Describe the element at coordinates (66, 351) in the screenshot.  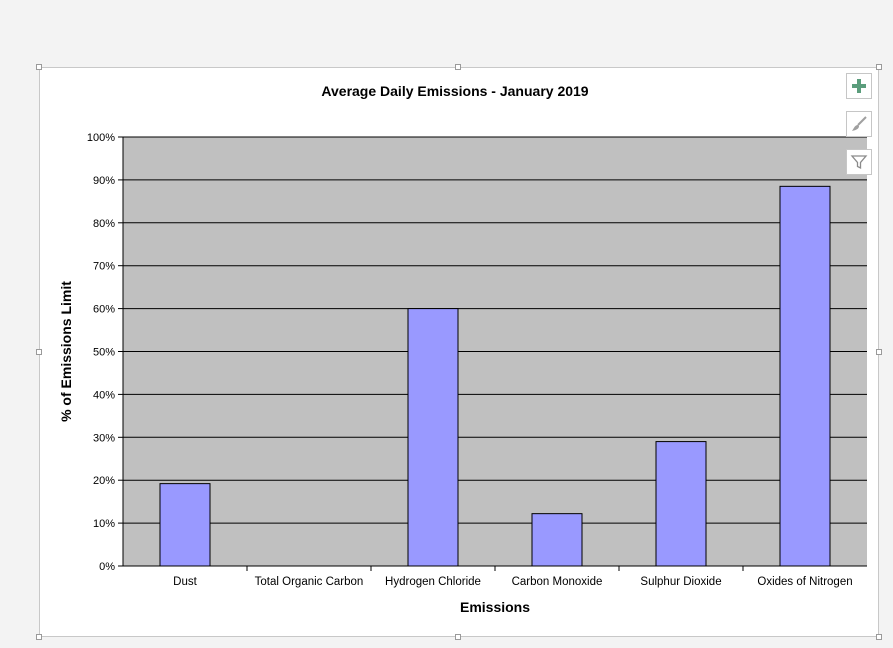
I see `y-axis-title: % of Emissions Limit` at that location.